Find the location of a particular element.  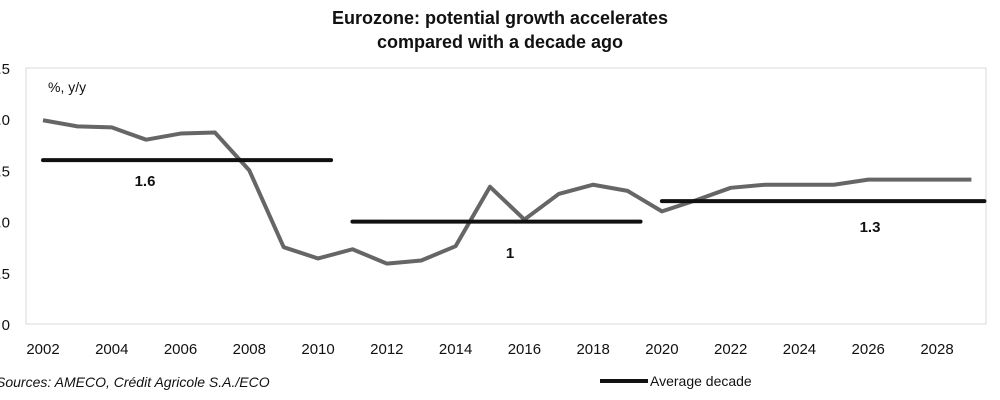

average-label: 1.3 is located at coordinates (870, 227).